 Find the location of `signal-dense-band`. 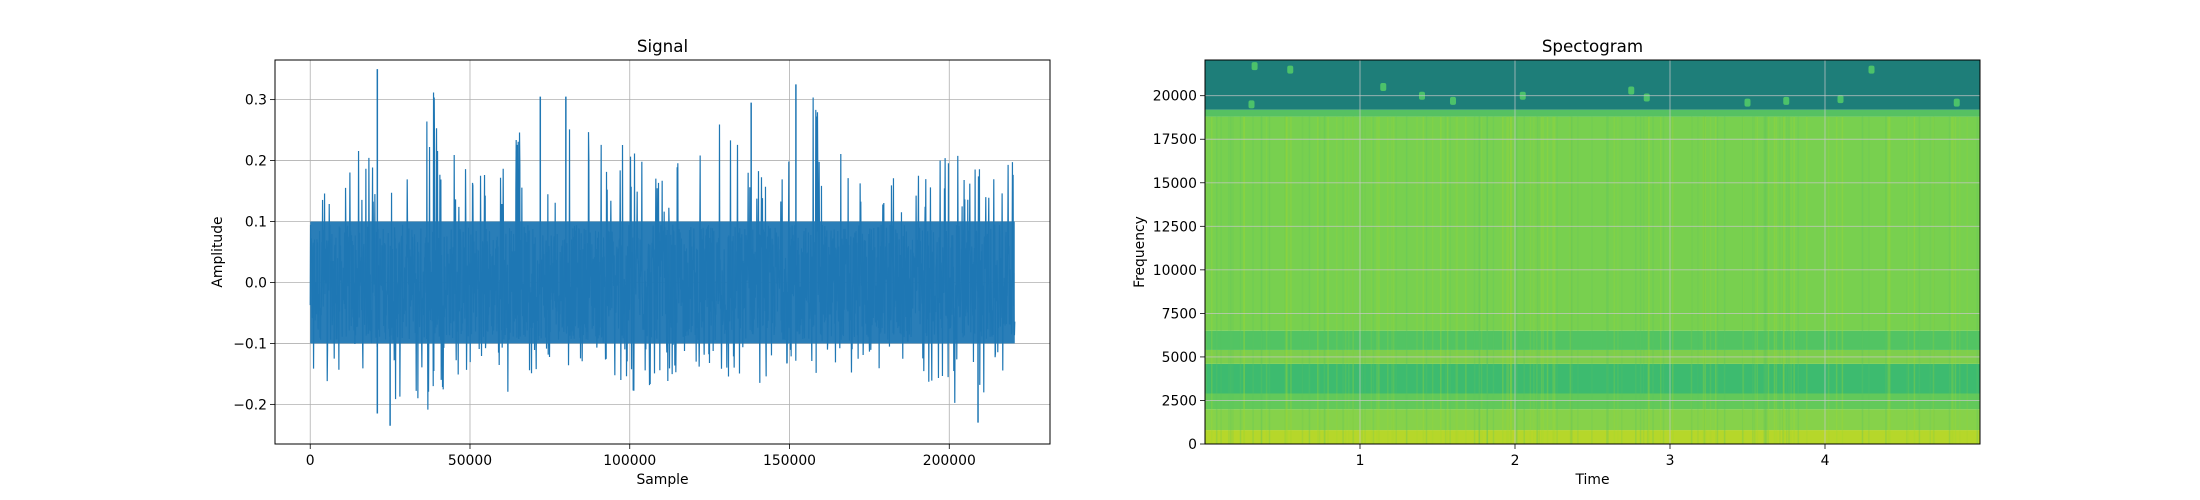

signal-dense-band is located at coordinates (662, 282).